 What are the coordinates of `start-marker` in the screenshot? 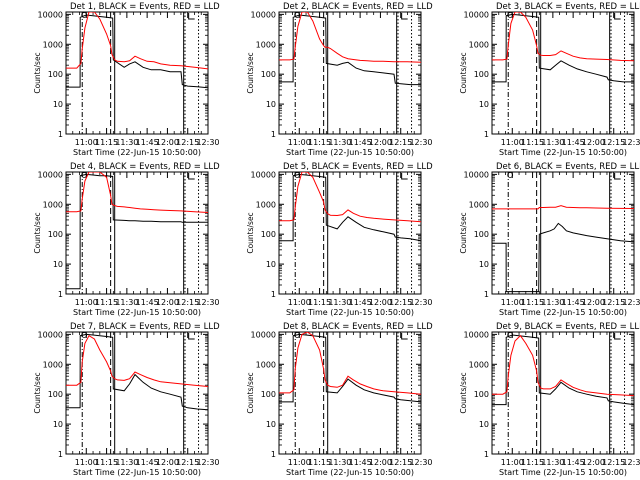 It's located at (510, 175).